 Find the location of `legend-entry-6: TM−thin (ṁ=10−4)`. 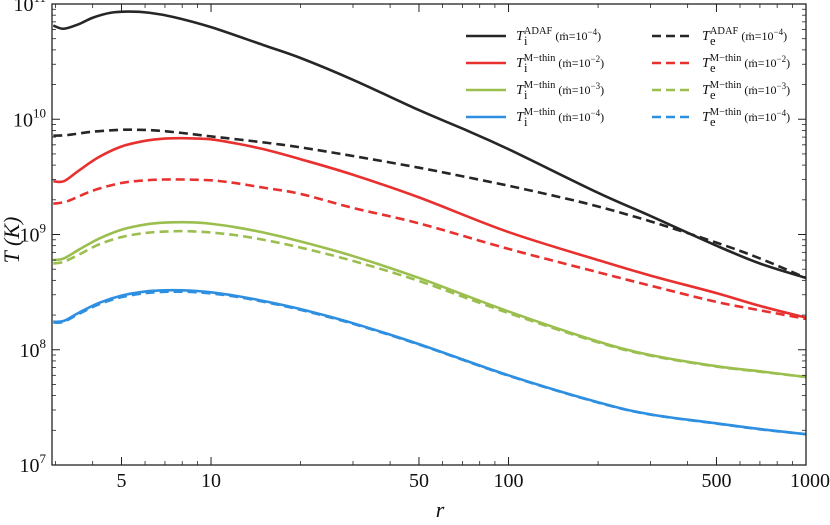

legend-entry-6: TM−thin (ṁ=10−4) is located at coordinates (560, 116).